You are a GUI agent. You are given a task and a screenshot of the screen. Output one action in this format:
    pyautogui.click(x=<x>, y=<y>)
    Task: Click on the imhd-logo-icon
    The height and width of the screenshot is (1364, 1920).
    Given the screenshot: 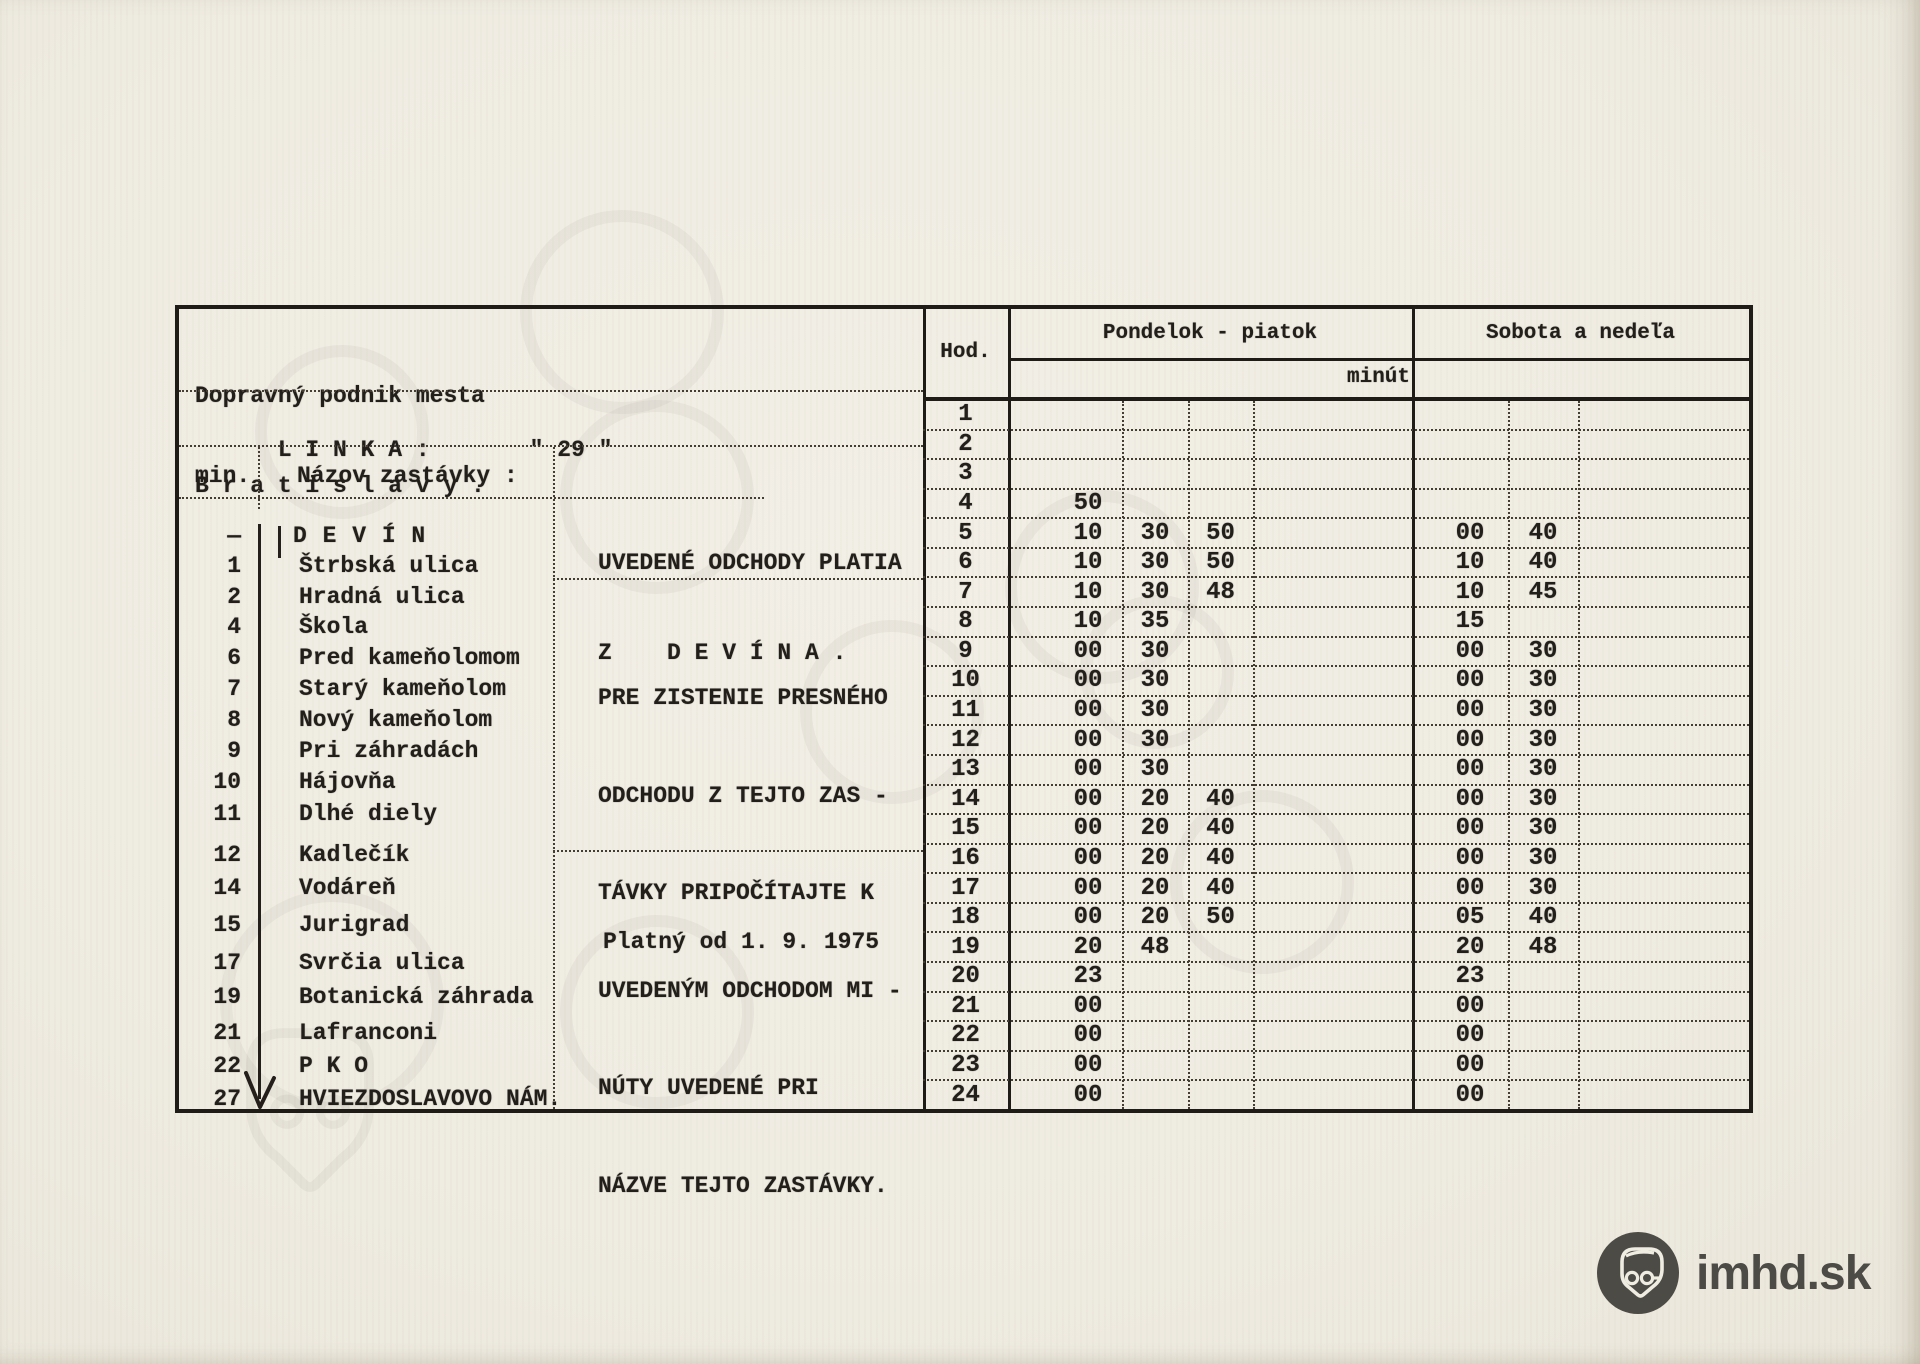 What is the action you would take?
    pyautogui.click(x=1638, y=1273)
    